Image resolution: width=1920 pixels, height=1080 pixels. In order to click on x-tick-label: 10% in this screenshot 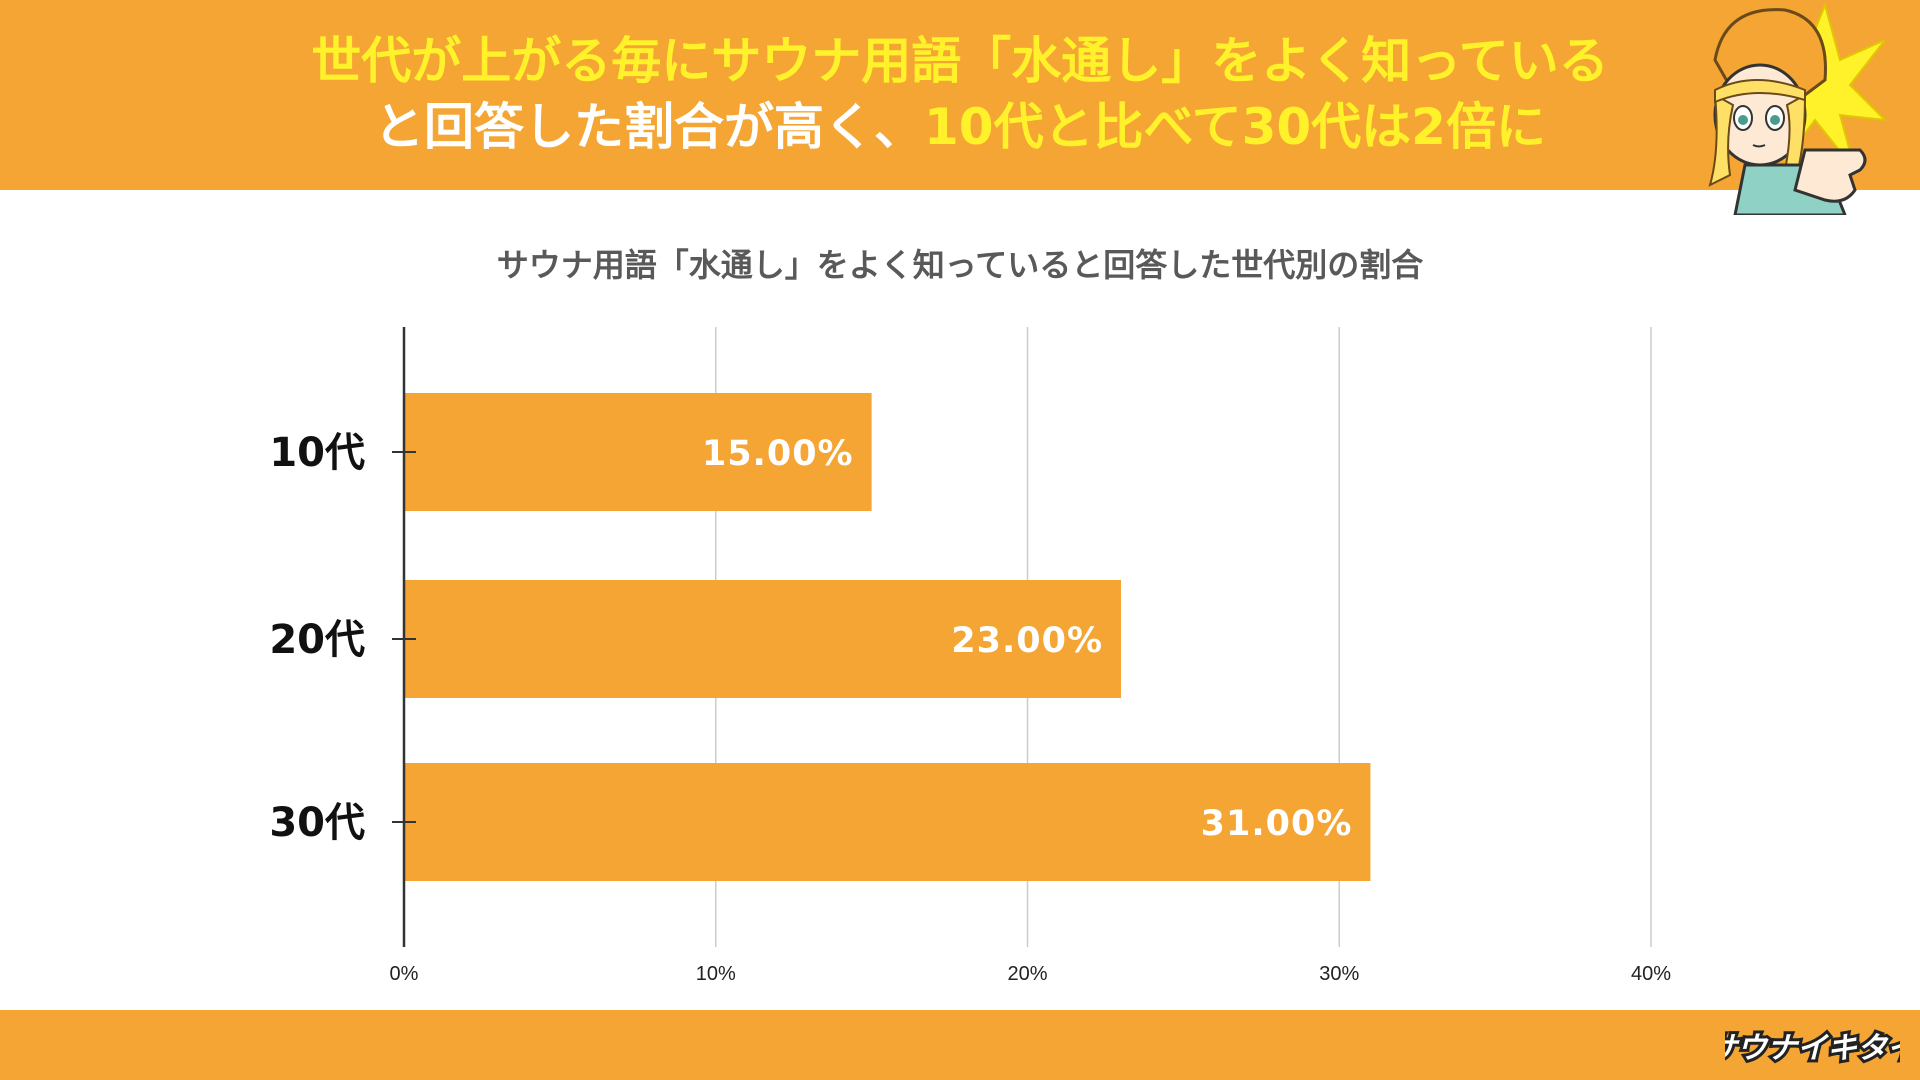, I will do `click(716, 974)`.